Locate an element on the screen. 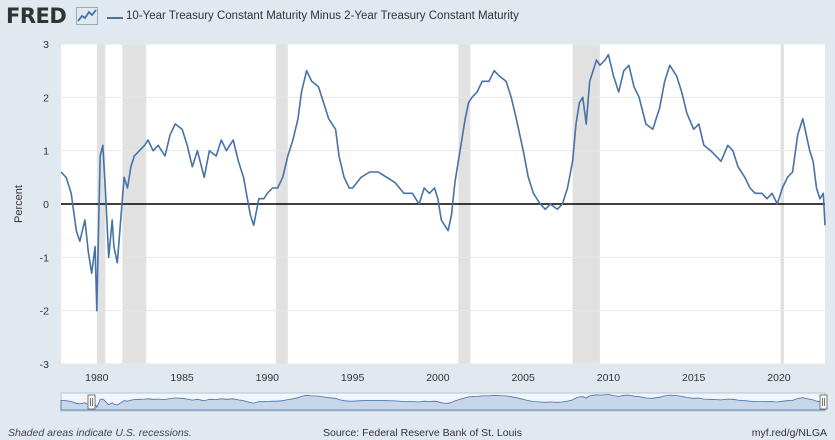 The width and height of the screenshot is (835, 440). x-tick-label: 1985 is located at coordinates (182, 378).